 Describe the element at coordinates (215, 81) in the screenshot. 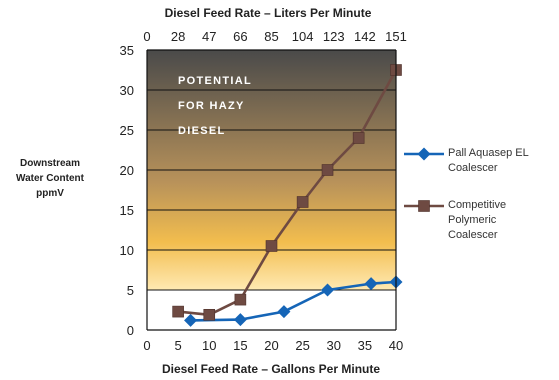

I see `annotation-line-0: POTENTIAL` at that location.